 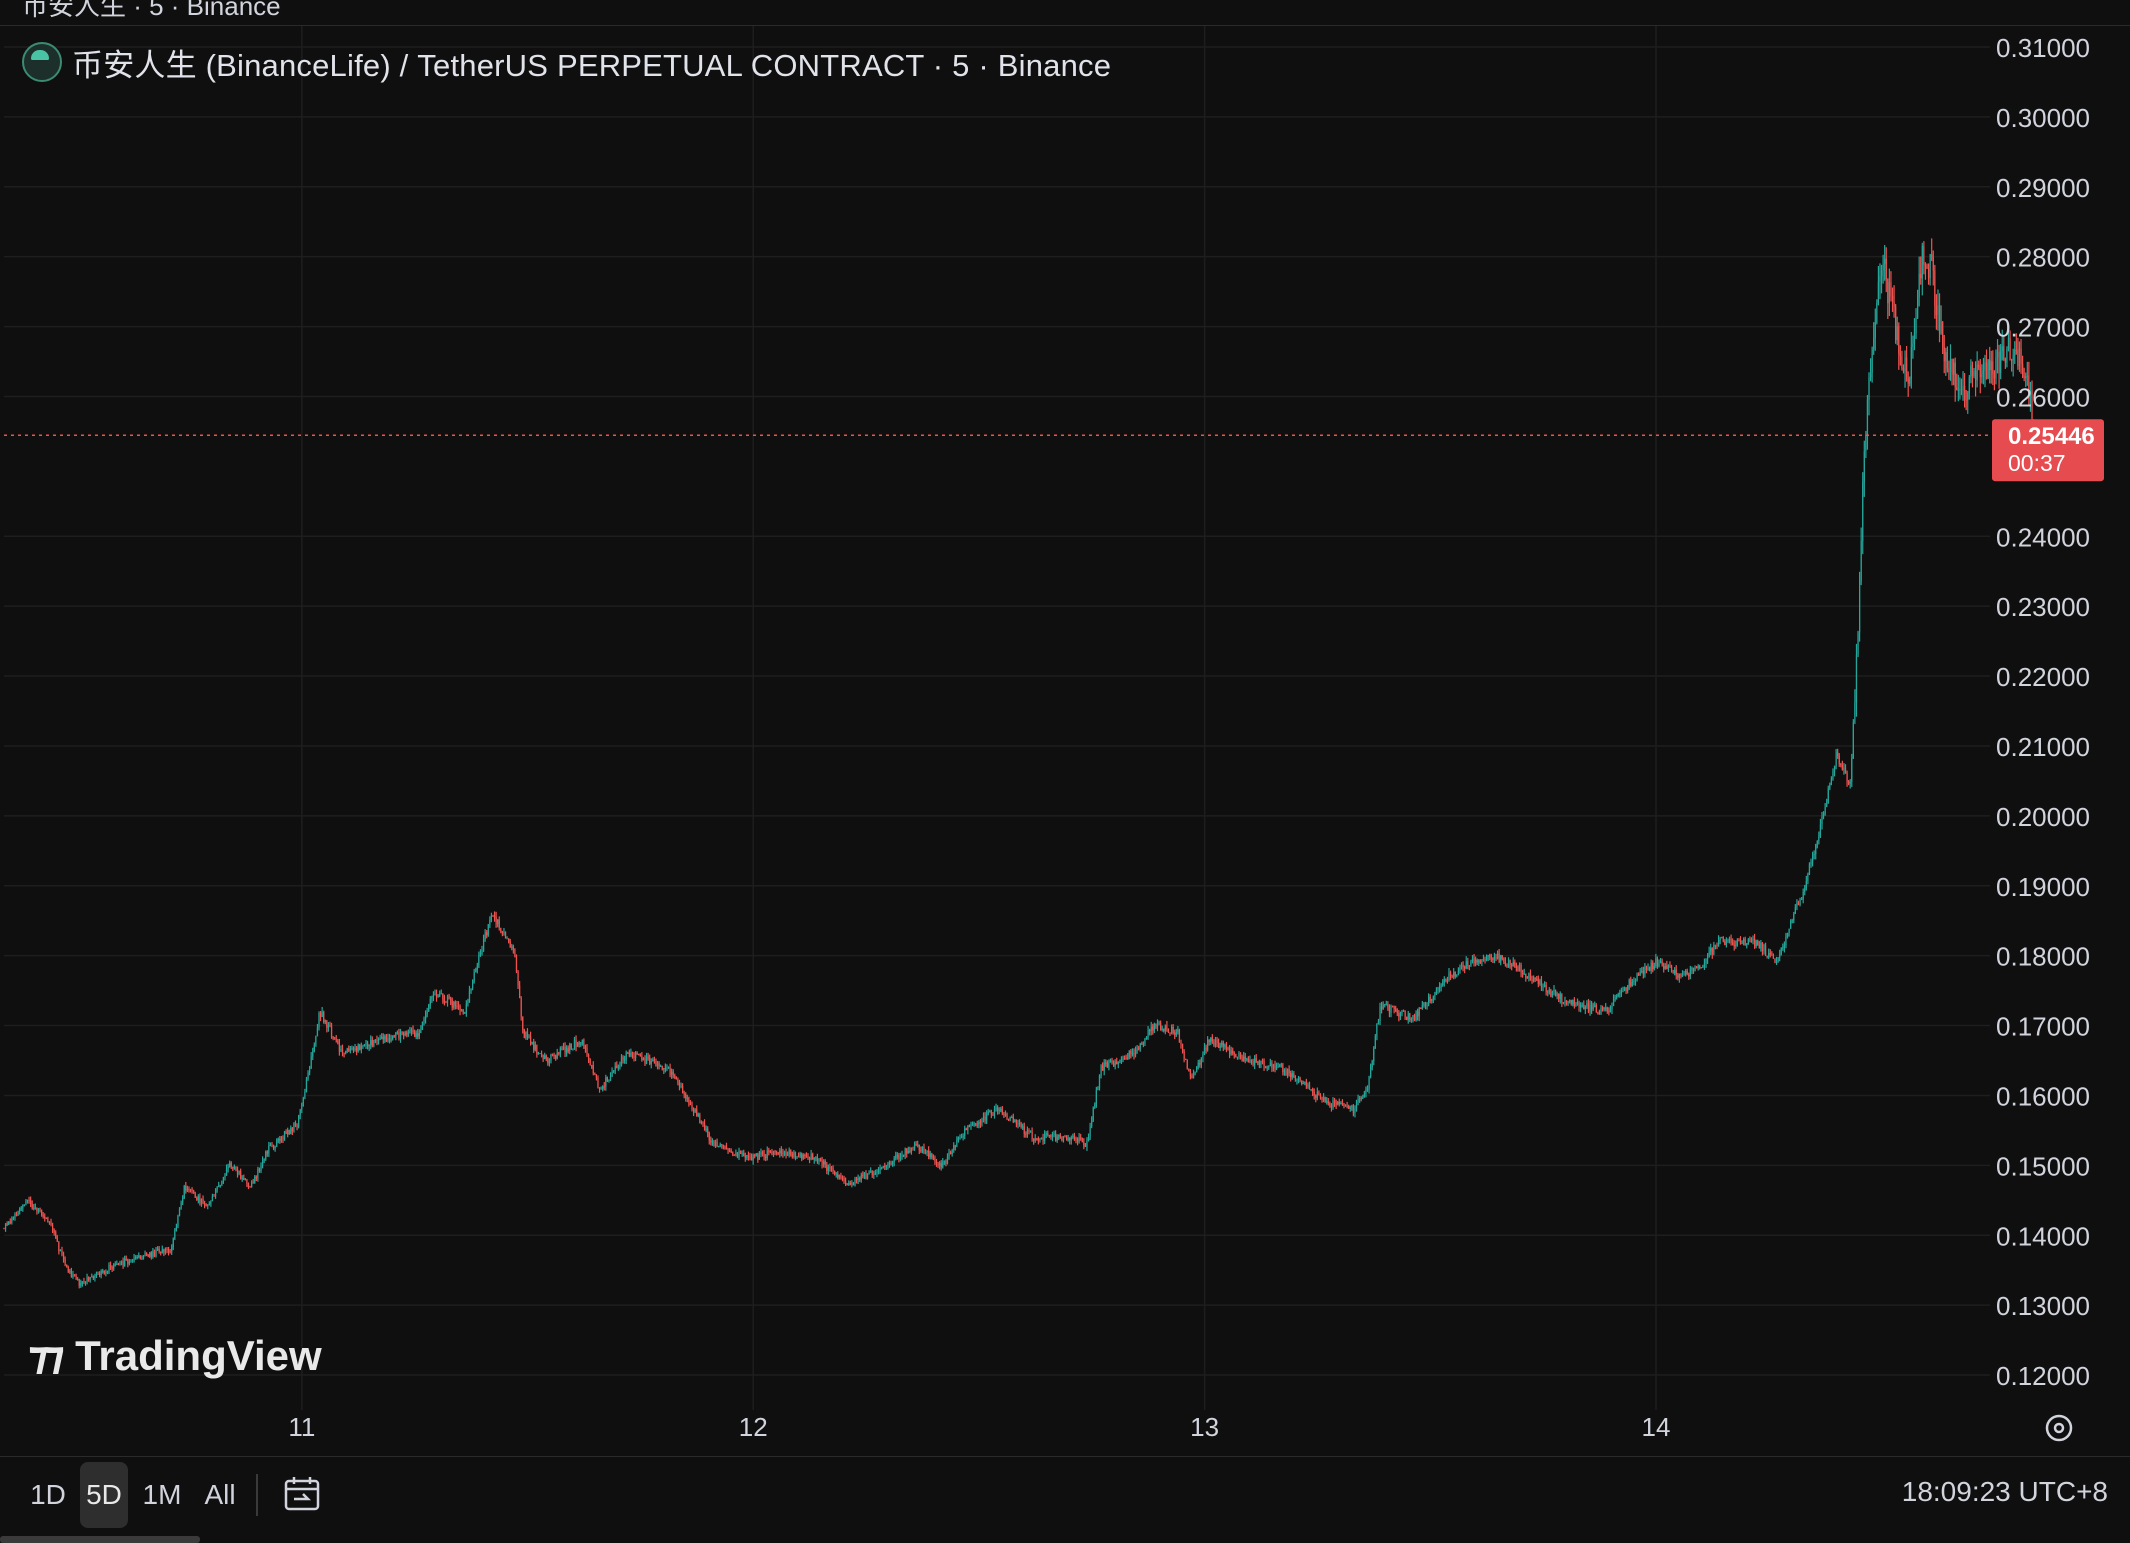 I want to click on range-5d-button: 5D, so click(x=104, y=1495).